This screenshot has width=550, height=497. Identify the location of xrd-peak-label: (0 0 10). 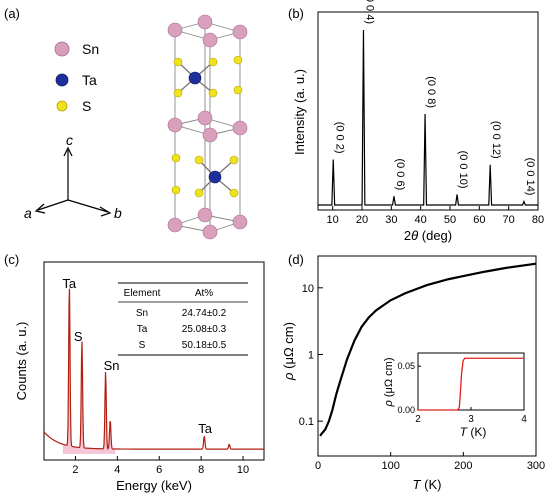
(463, 170).